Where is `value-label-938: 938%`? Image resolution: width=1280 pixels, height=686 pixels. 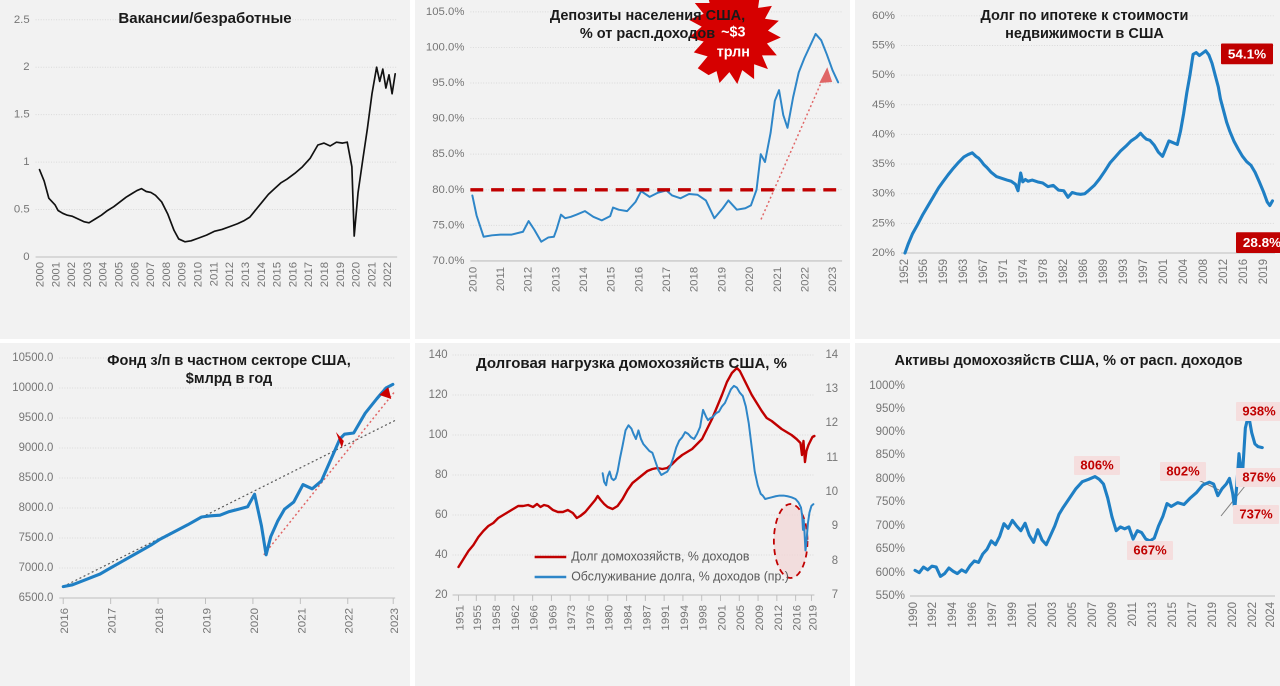 value-label-938: 938% is located at coordinates (1258, 411).